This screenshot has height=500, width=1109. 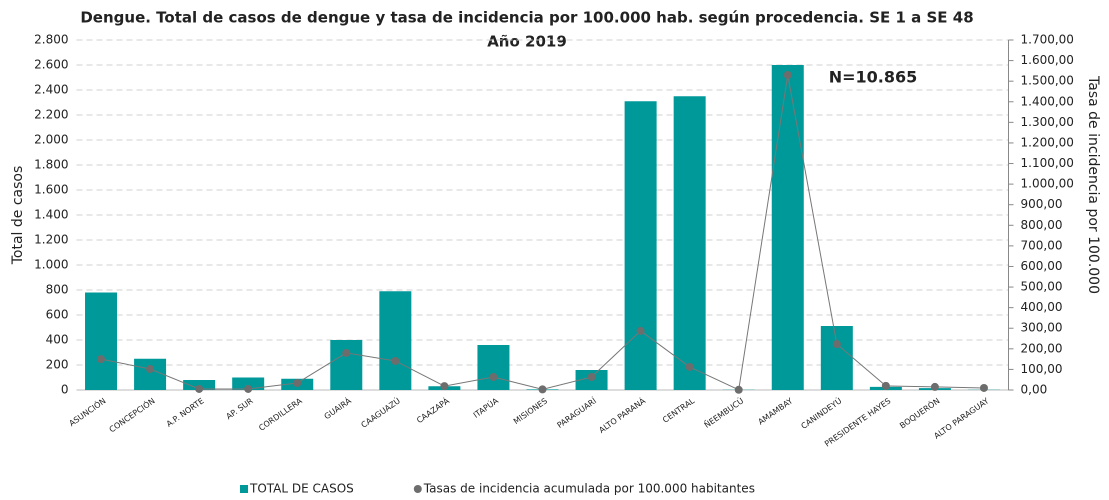 What do you see at coordinates (1042, 369) in the screenshot?
I see `y2-tick-label: 100,00` at bounding box center [1042, 369].